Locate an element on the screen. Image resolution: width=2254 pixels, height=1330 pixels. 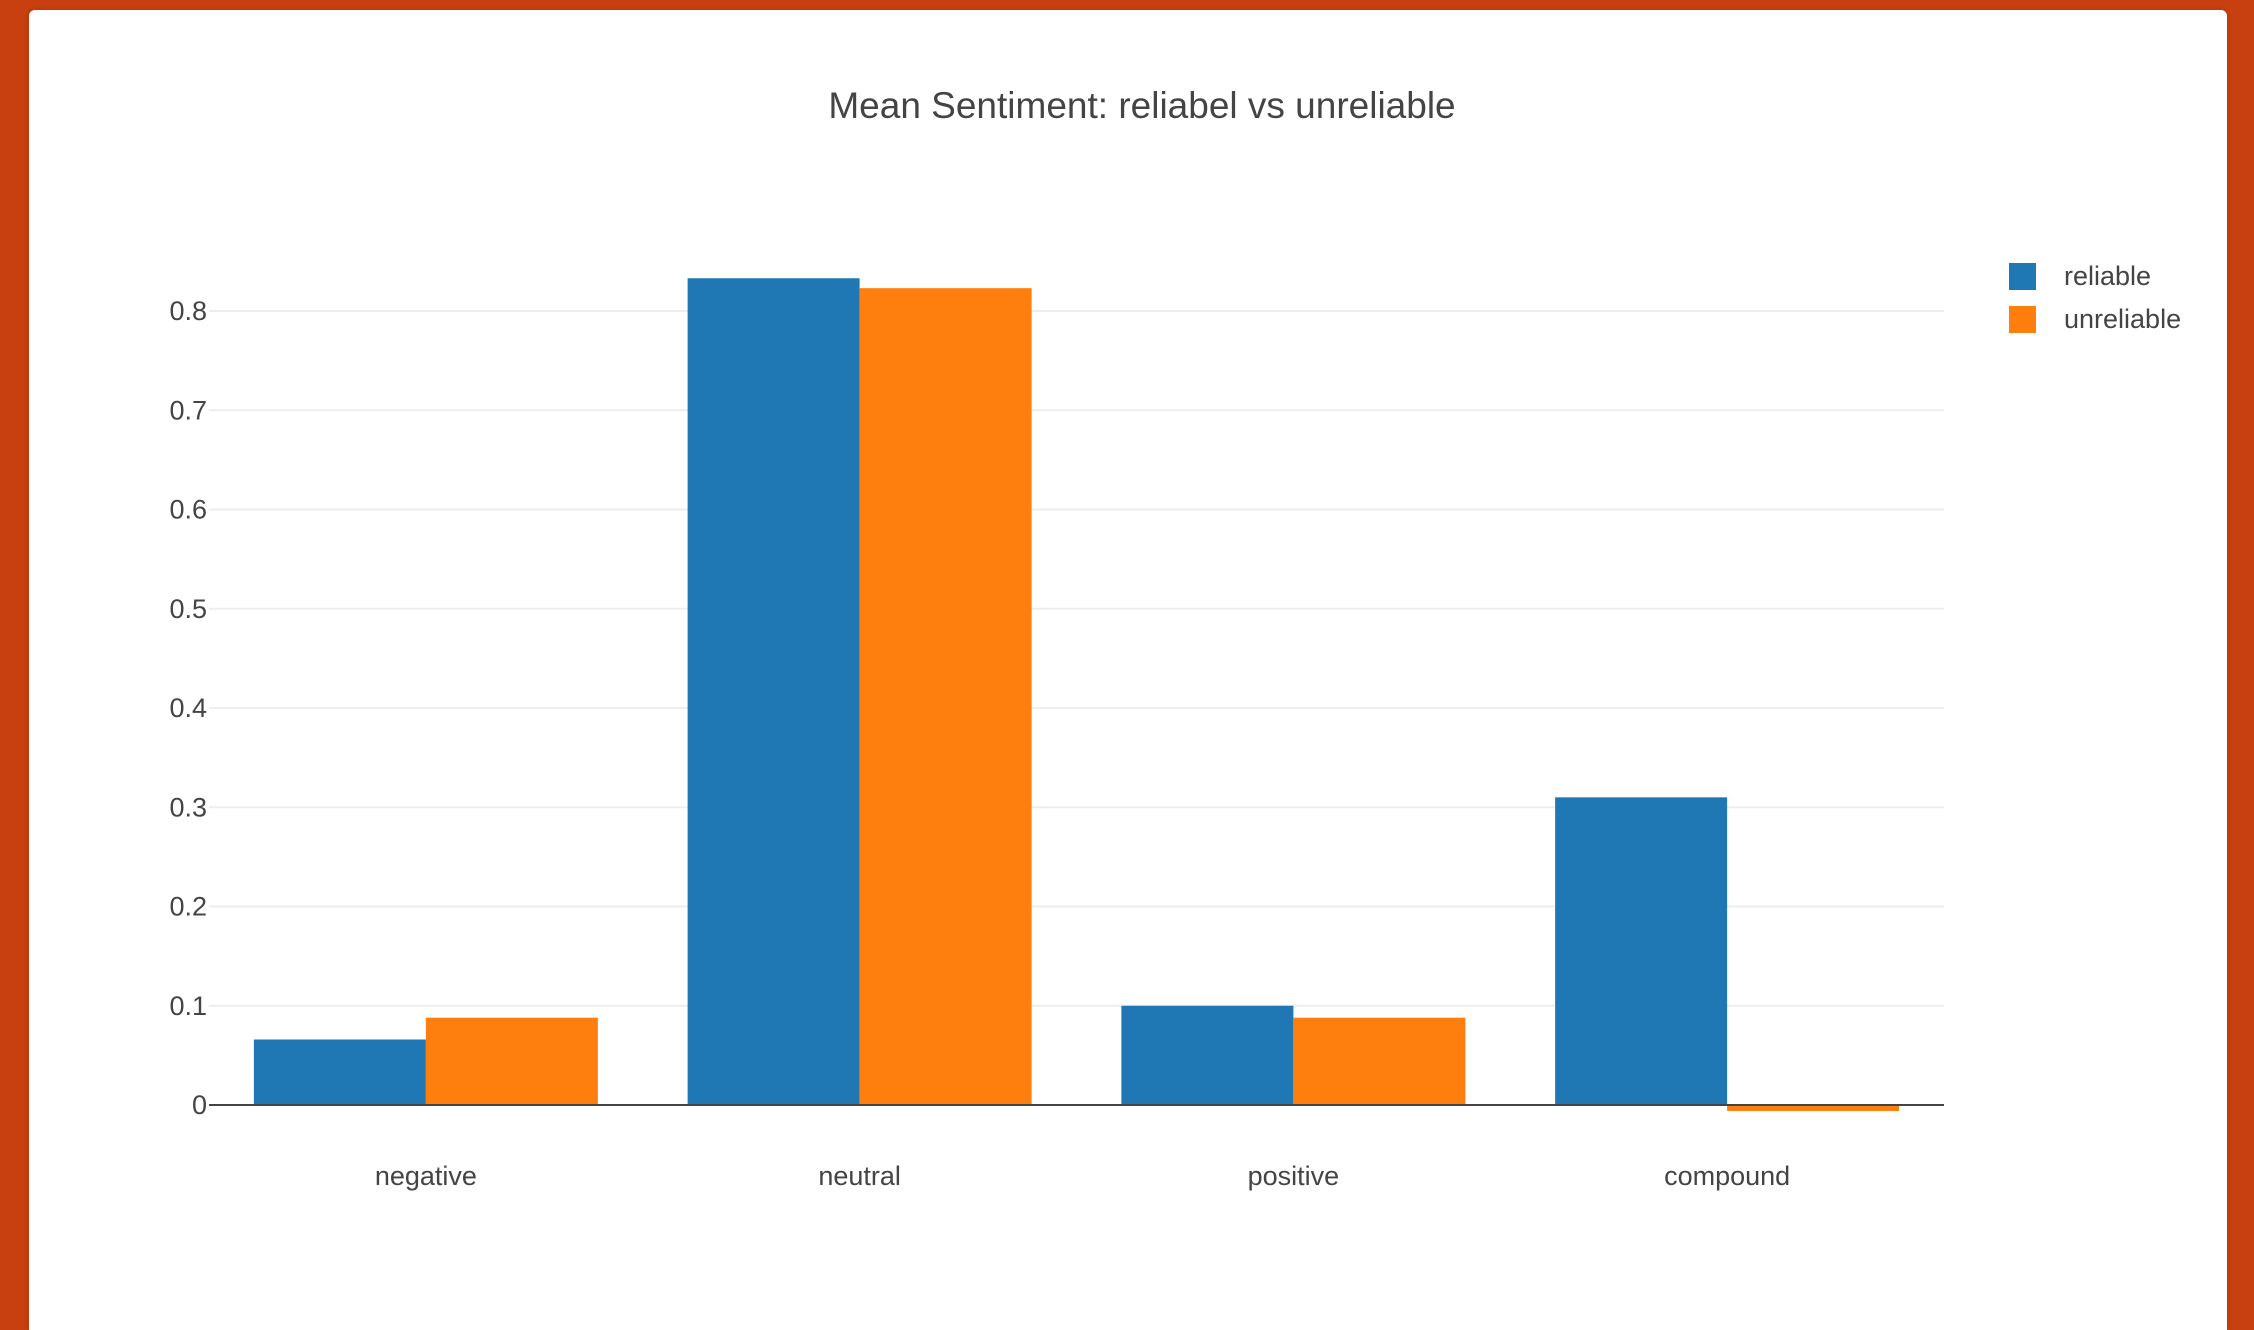
x-tick-label-positive: positive is located at coordinates (1294, 1176).